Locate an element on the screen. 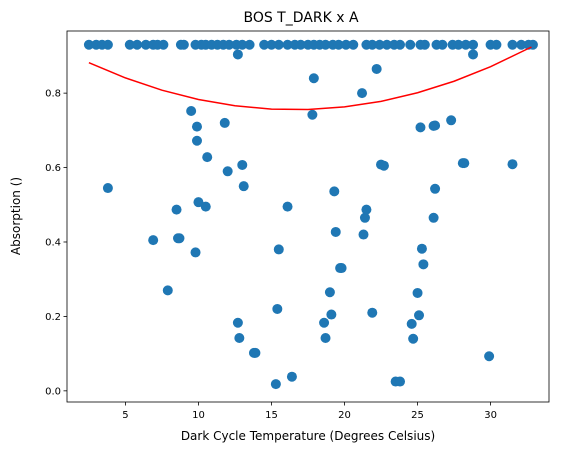 The height and width of the screenshot is (453, 567). x-tick-label: 10 is located at coordinates (198, 415).